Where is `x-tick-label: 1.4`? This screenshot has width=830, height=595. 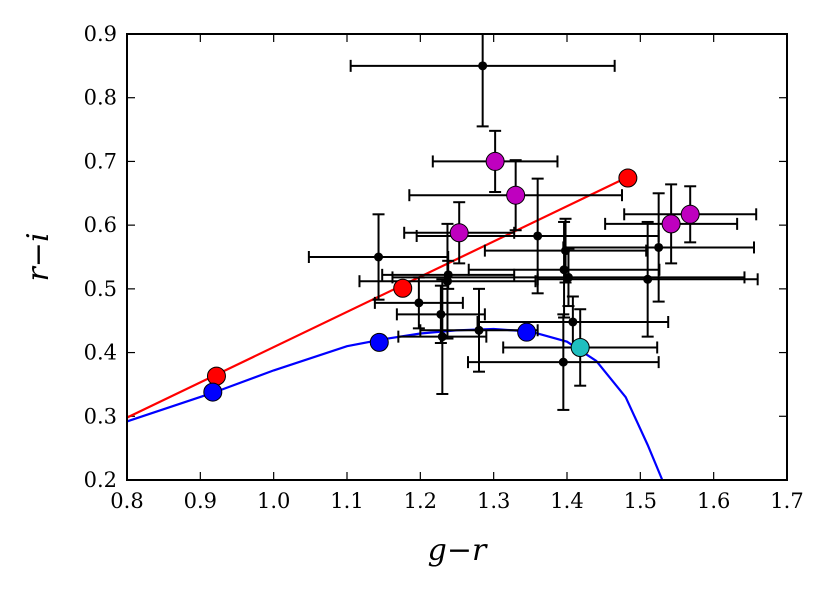 x-tick-label: 1.4 is located at coordinates (566, 501).